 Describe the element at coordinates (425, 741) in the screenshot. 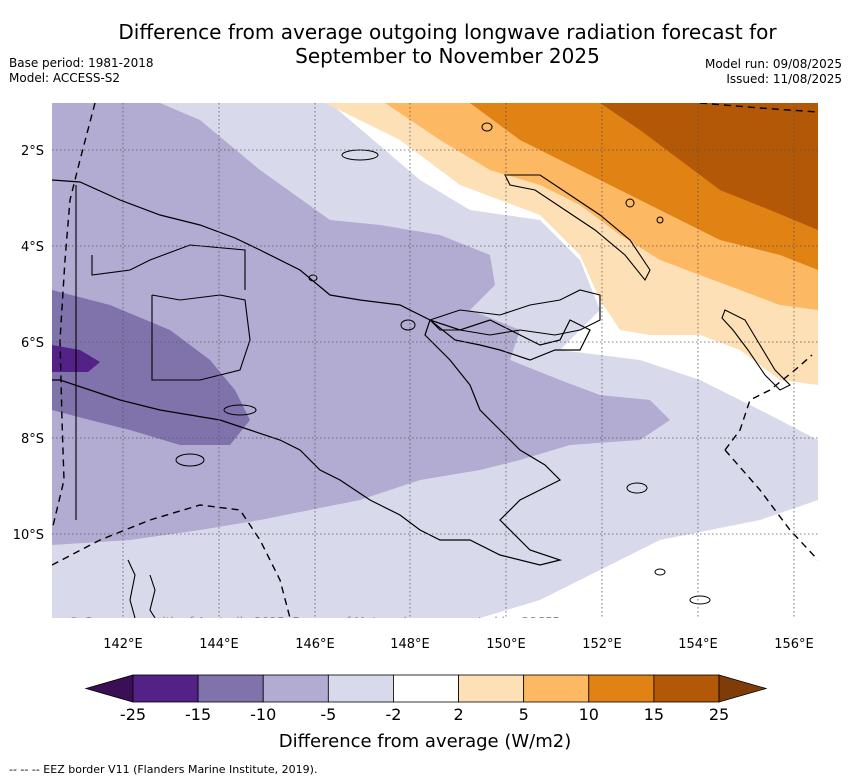

I see `colorbar-title: Difference from average (W/m2)` at that location.